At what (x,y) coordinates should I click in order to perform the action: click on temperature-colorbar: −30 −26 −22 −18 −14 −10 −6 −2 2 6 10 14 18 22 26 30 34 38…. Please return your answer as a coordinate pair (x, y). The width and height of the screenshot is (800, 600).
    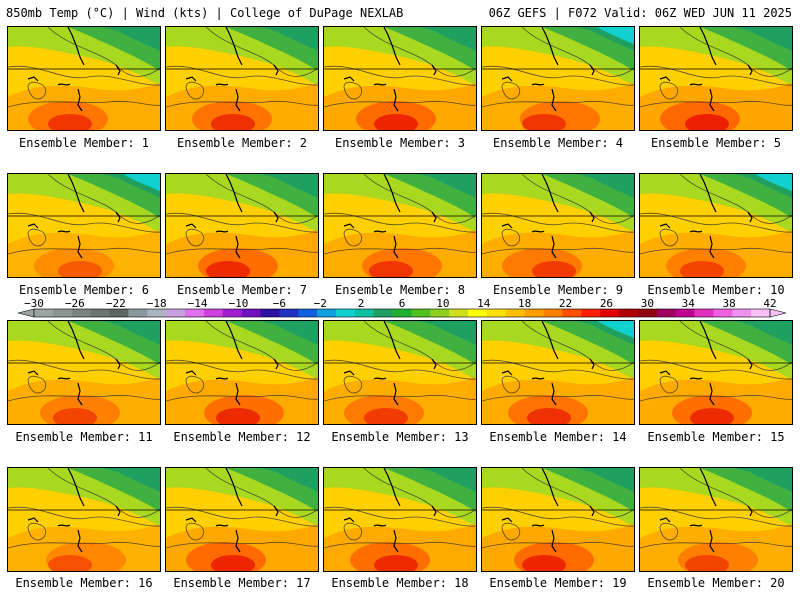
    Looking at the image, I should click on (402, 307).